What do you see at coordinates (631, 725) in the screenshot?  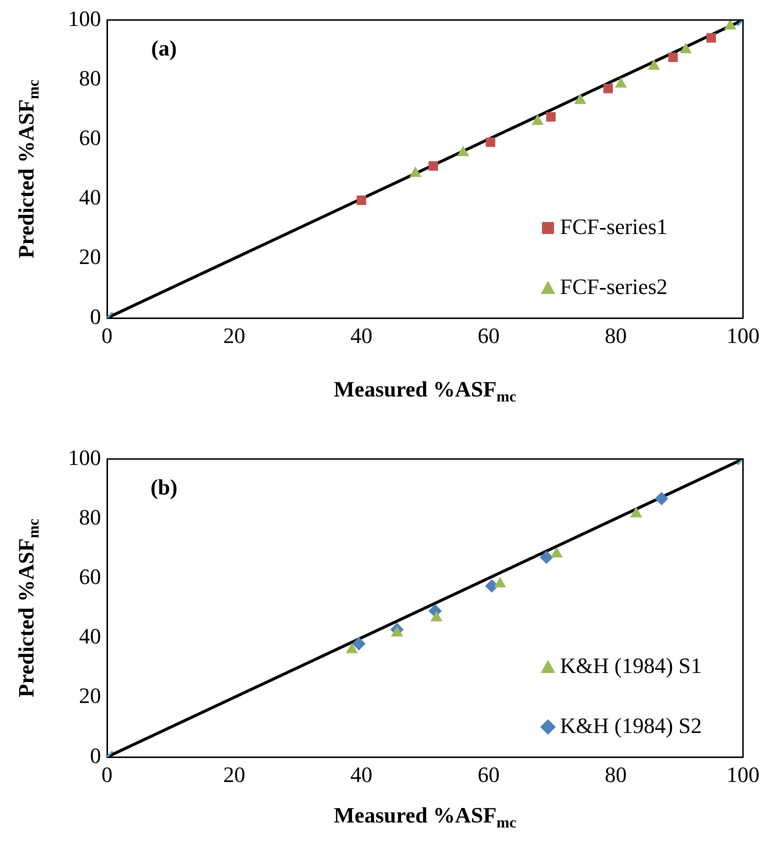 I see `legend-label: K&H (1984) S2` at bounding box center [631, 725].